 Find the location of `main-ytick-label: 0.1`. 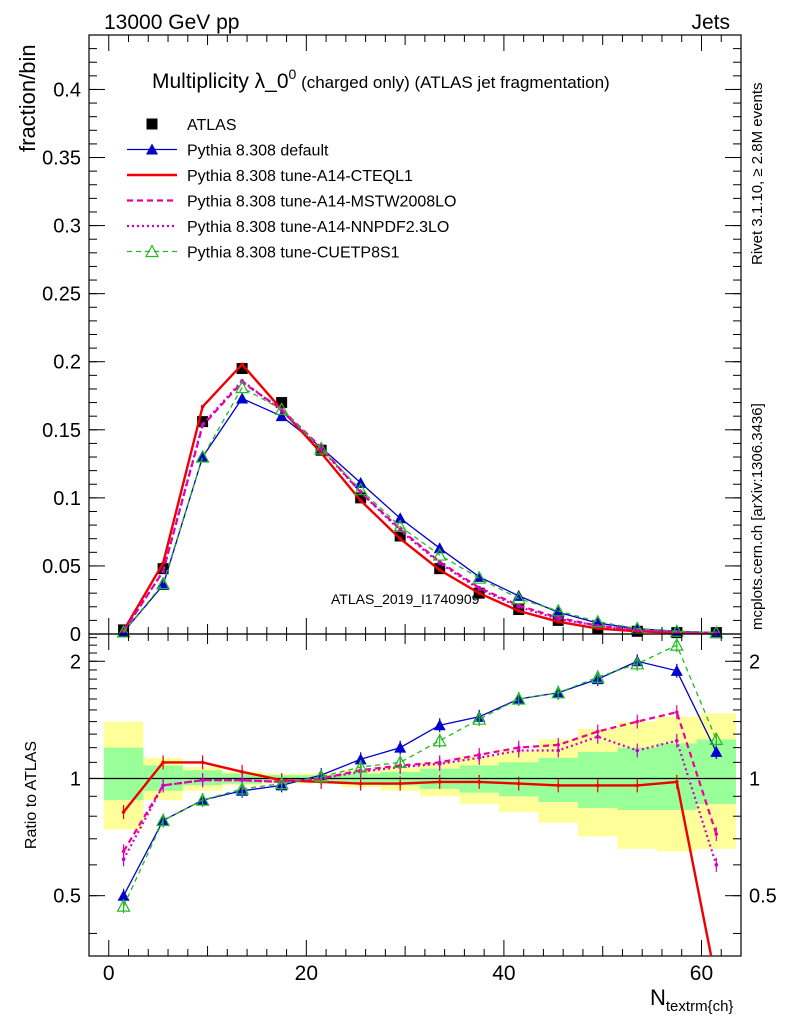

main-ytick-label: 0.1 is located at coordinates (67, 499).